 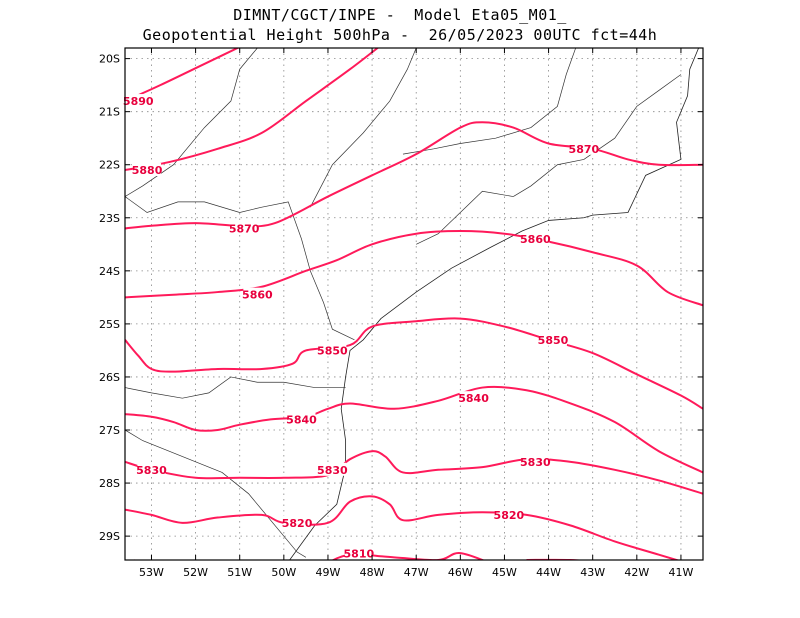 I want to click on lat-label: 27S, so click(x=109, y=430).